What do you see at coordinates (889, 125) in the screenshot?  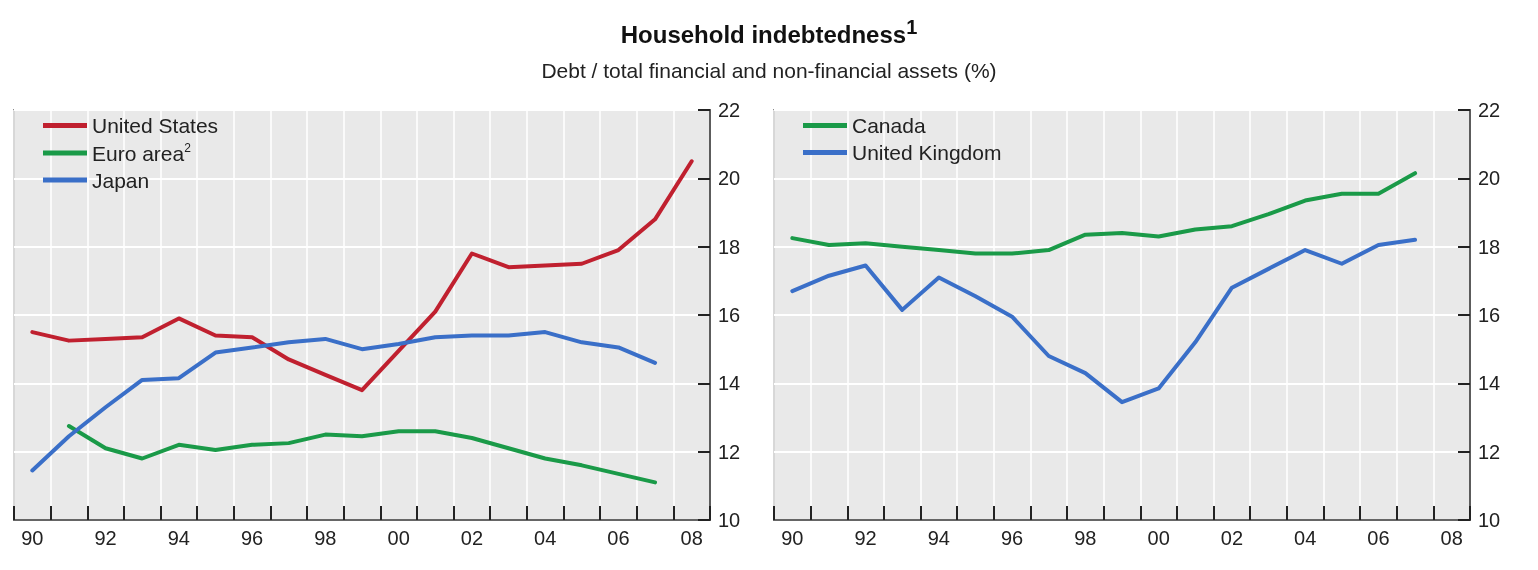 I see `legend-label: Canada` at bounding box center [889, 125].